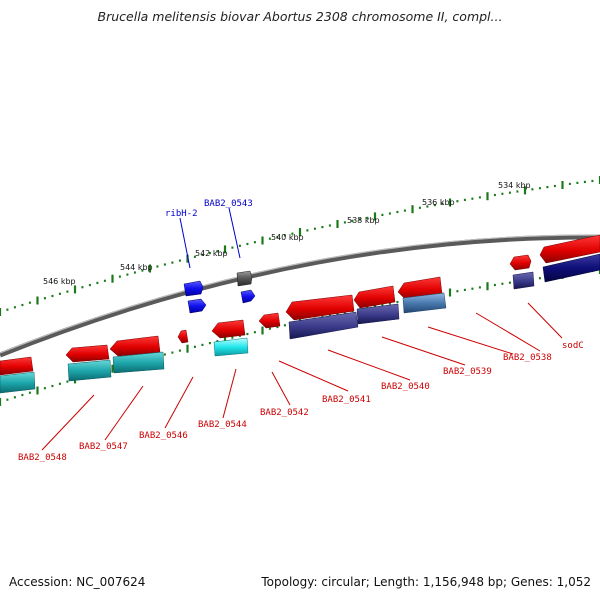 The width and height of the screenshot is (600, 600). What do you see at coordinates (163, 436) in the screenshot?
I see `gene-label-BAB2_0546: BAB2_0546` at bounding box center [163, 436].